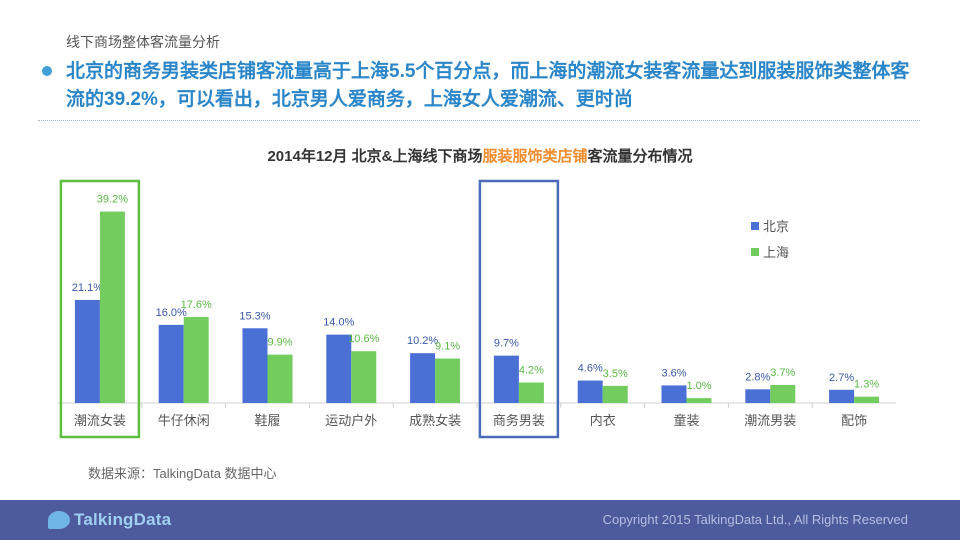  Describe the element at coordinates (338, 323) in the screenshot. I see `data-label: 14.0%` at that location.